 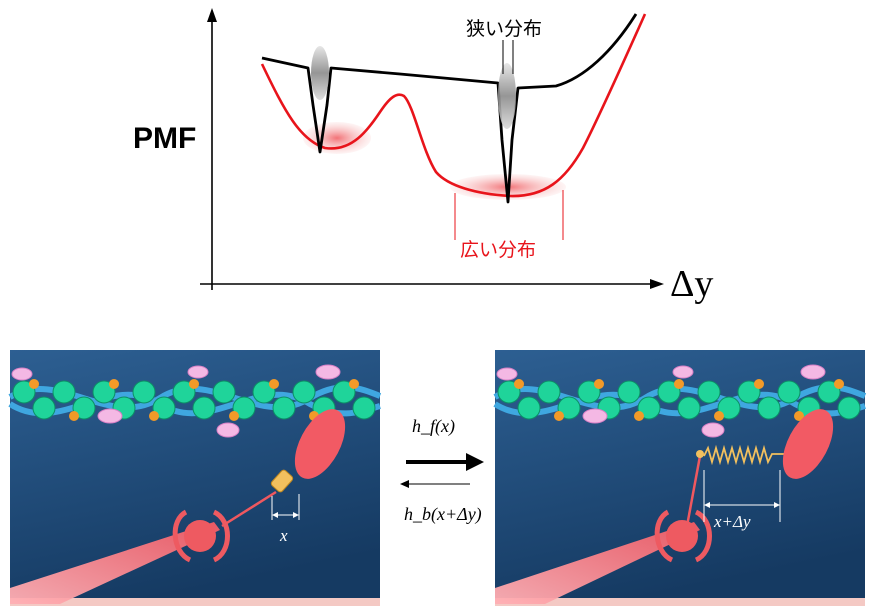 I want to click on wide-distribution-label: 広い分布, so click(x=498, y=250).